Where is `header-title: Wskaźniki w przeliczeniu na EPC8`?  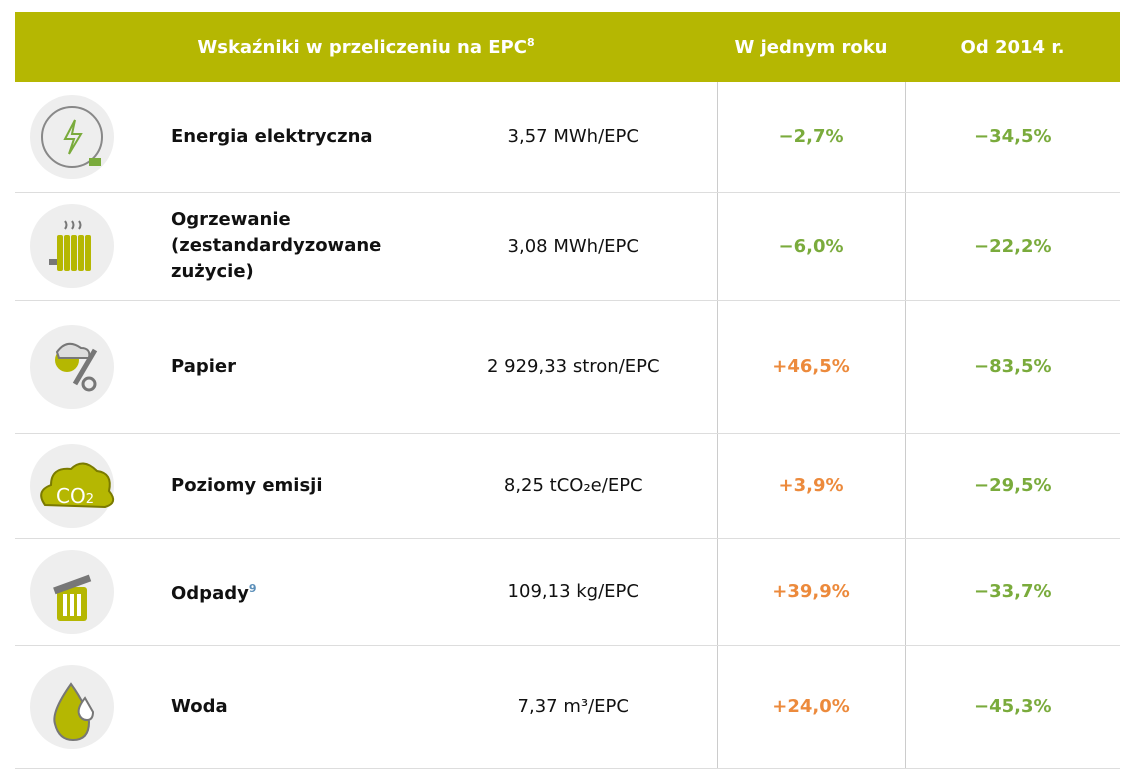 header-title: Wskaźniki w przeliczeniu na EPC8 is located at coordinates (366, 47).